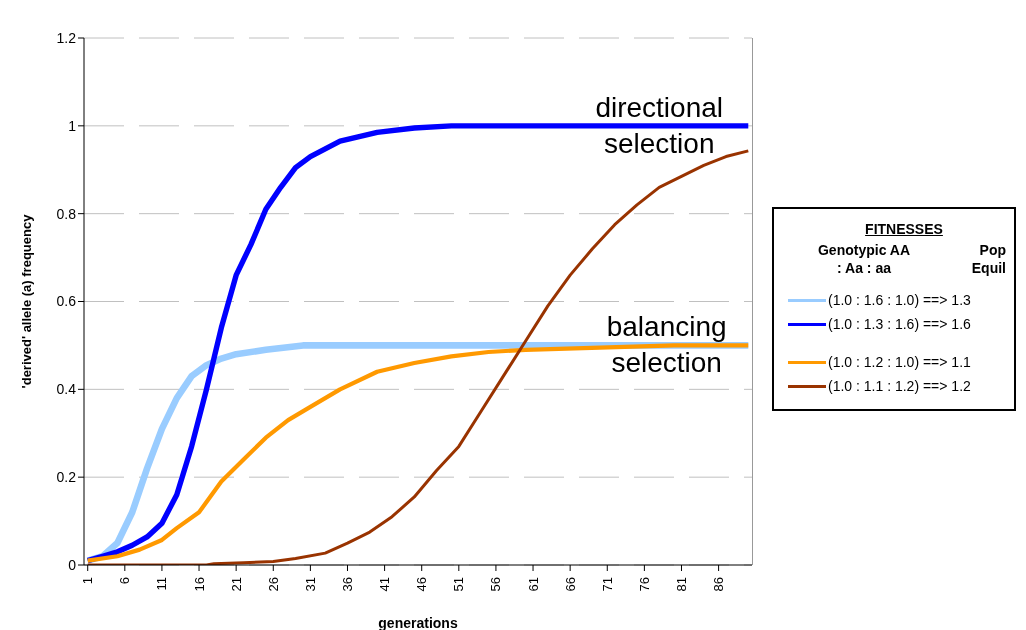 This screenshot has height=630, width=1026. What do you see at coordinates (66, 389) in the screenshot?
I see `y-tick-label: 0.4` at bounding box center [66, 389].